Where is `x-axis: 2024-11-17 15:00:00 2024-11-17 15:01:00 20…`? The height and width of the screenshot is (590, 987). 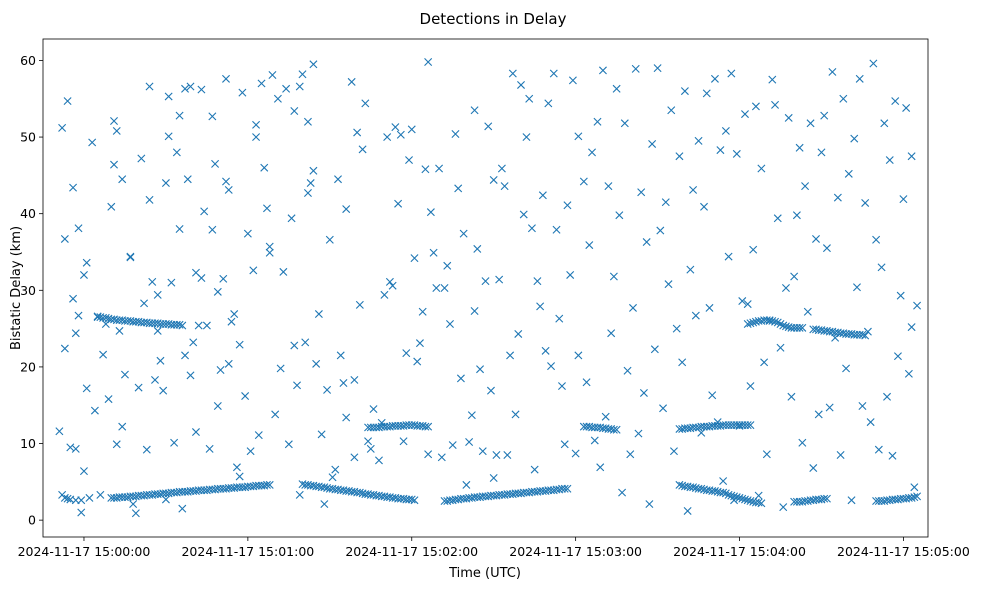
x-axis: 2024-11-17 15:00:00 2024-11-17 15:01:00 20… is located at coordinates (494, 548).